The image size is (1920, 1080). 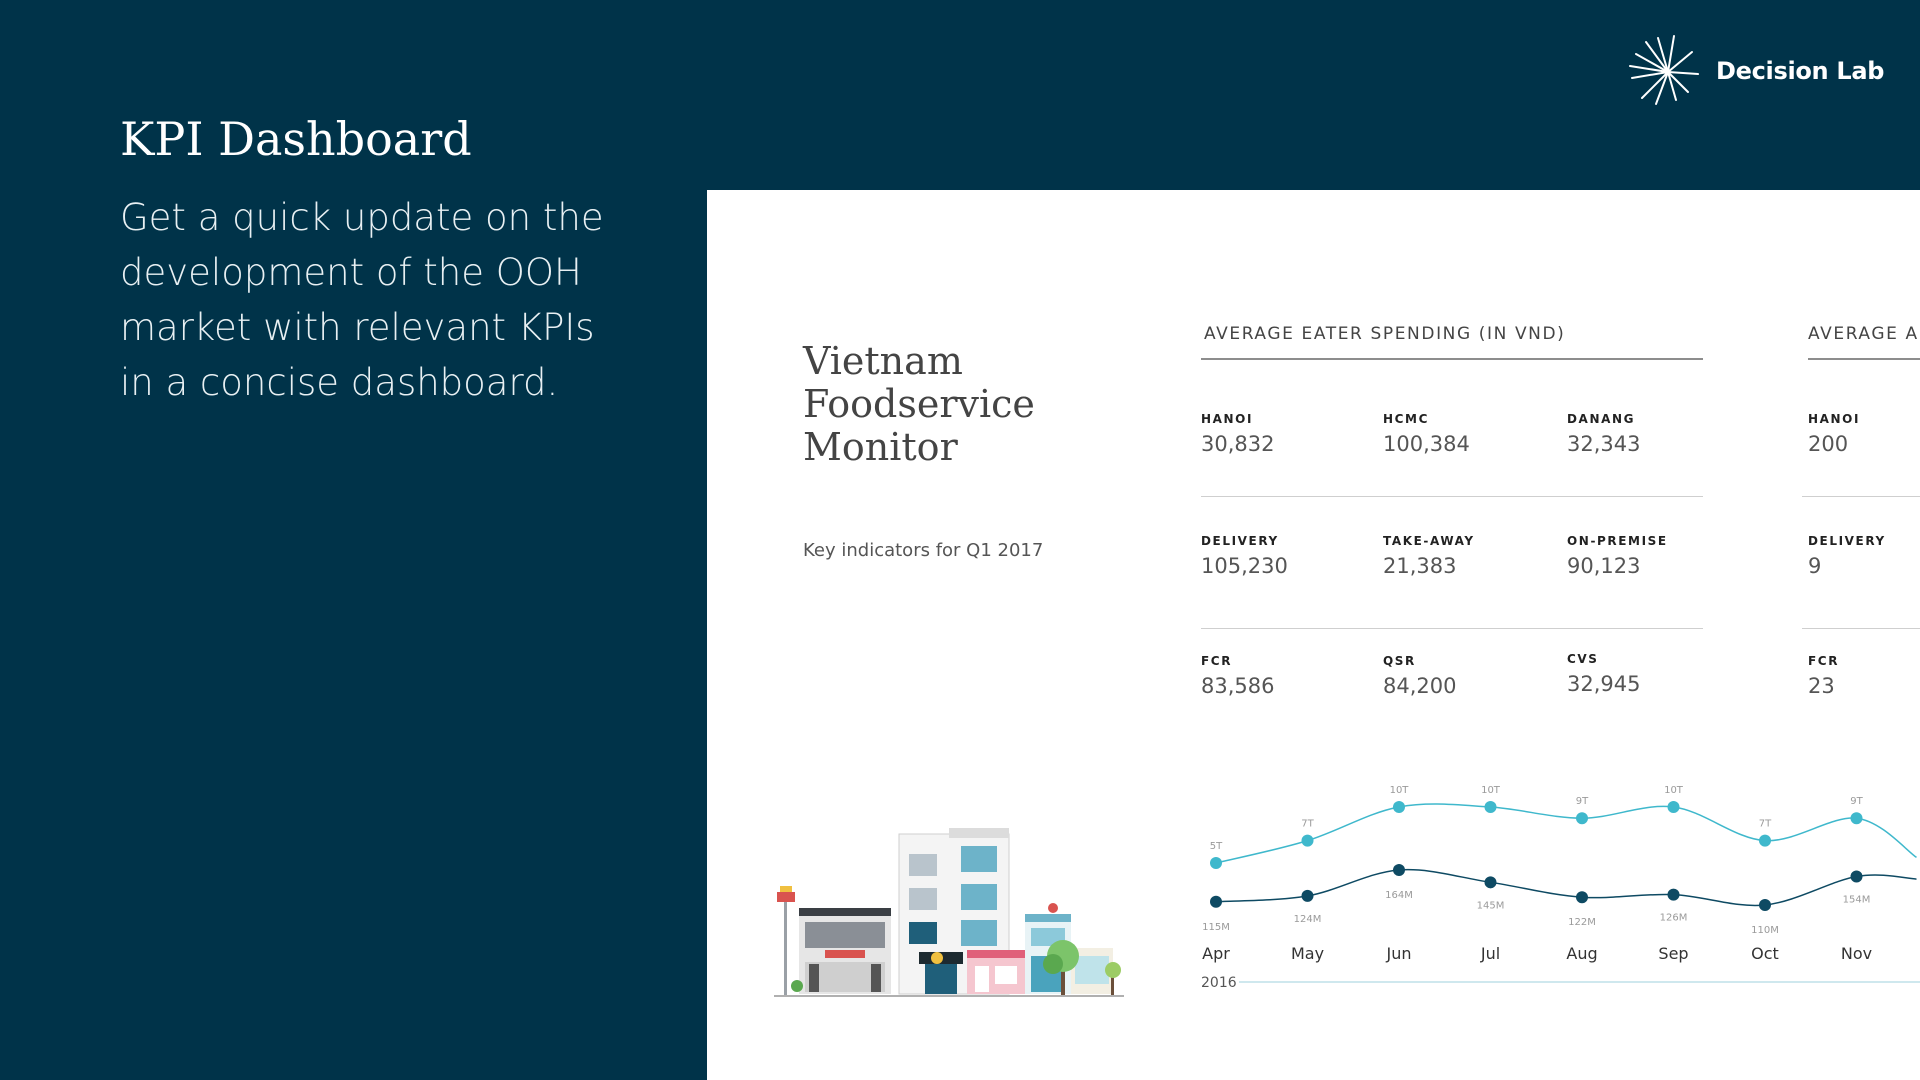 What do you see at coordinates (1765, 953) in the screenshot?
I see `x-tick-label: Oct` at bounding box center [1765, 953].